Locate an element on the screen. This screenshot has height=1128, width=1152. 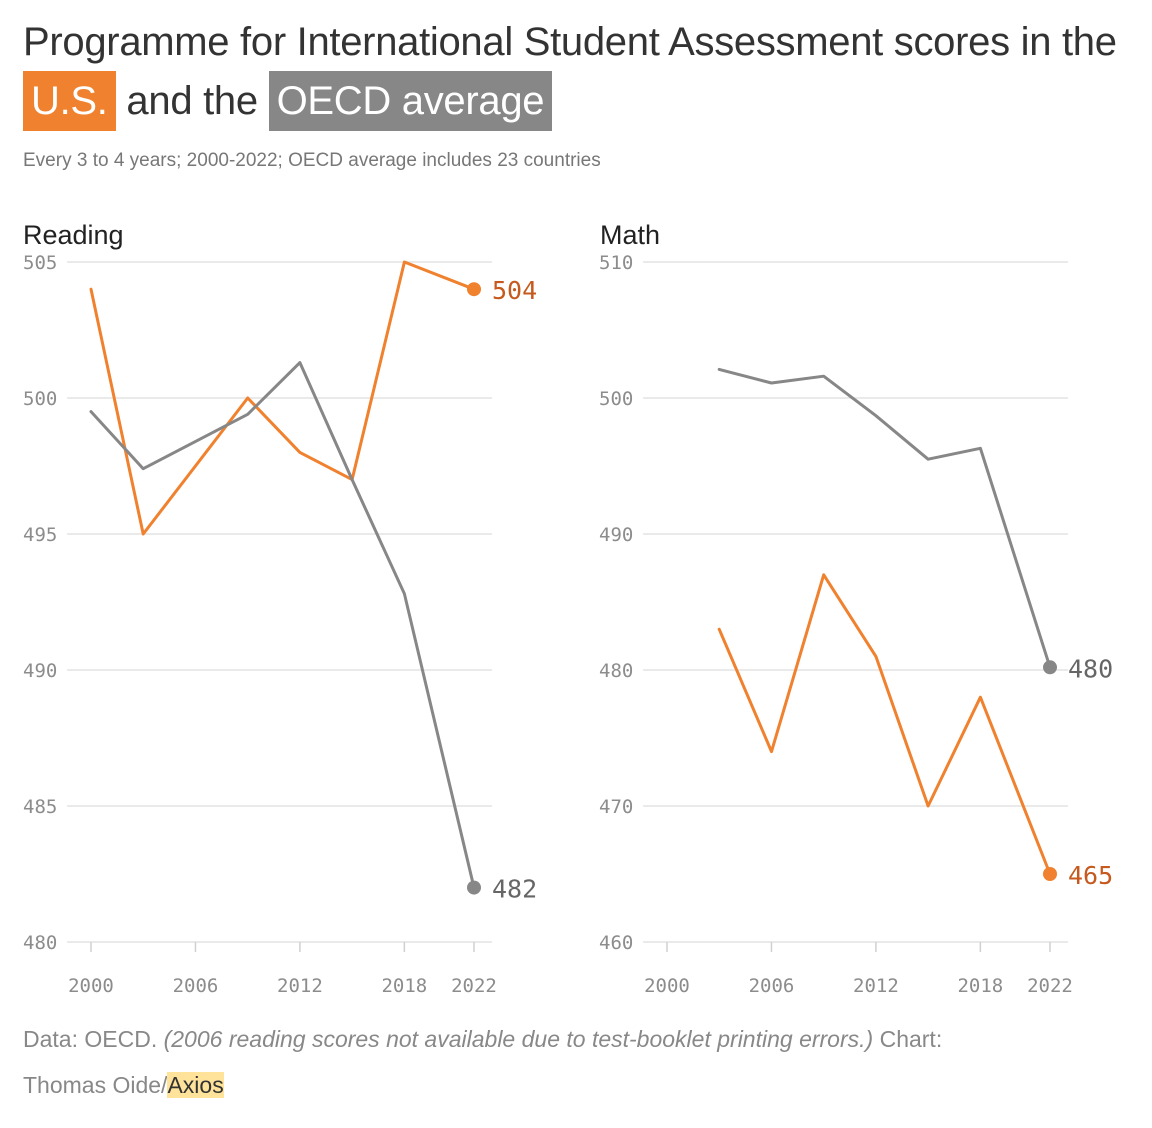
author: Thomas Oide/ is located at coordinates (95, 1085).